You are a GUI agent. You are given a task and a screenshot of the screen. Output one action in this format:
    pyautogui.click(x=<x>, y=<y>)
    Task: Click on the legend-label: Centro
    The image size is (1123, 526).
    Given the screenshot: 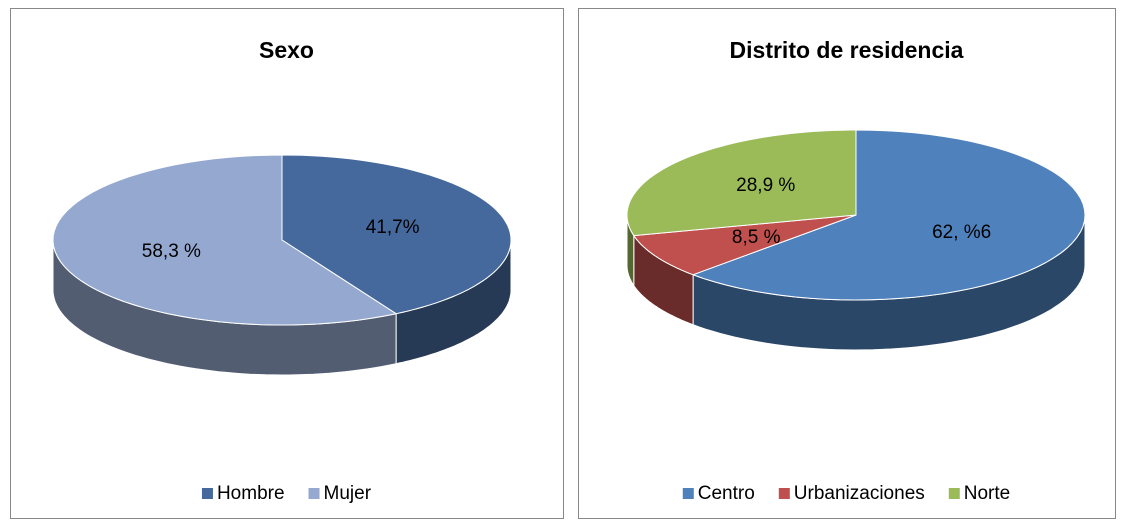 What is the action you would take?
    pyautogui.click(x=726, y=493)
    